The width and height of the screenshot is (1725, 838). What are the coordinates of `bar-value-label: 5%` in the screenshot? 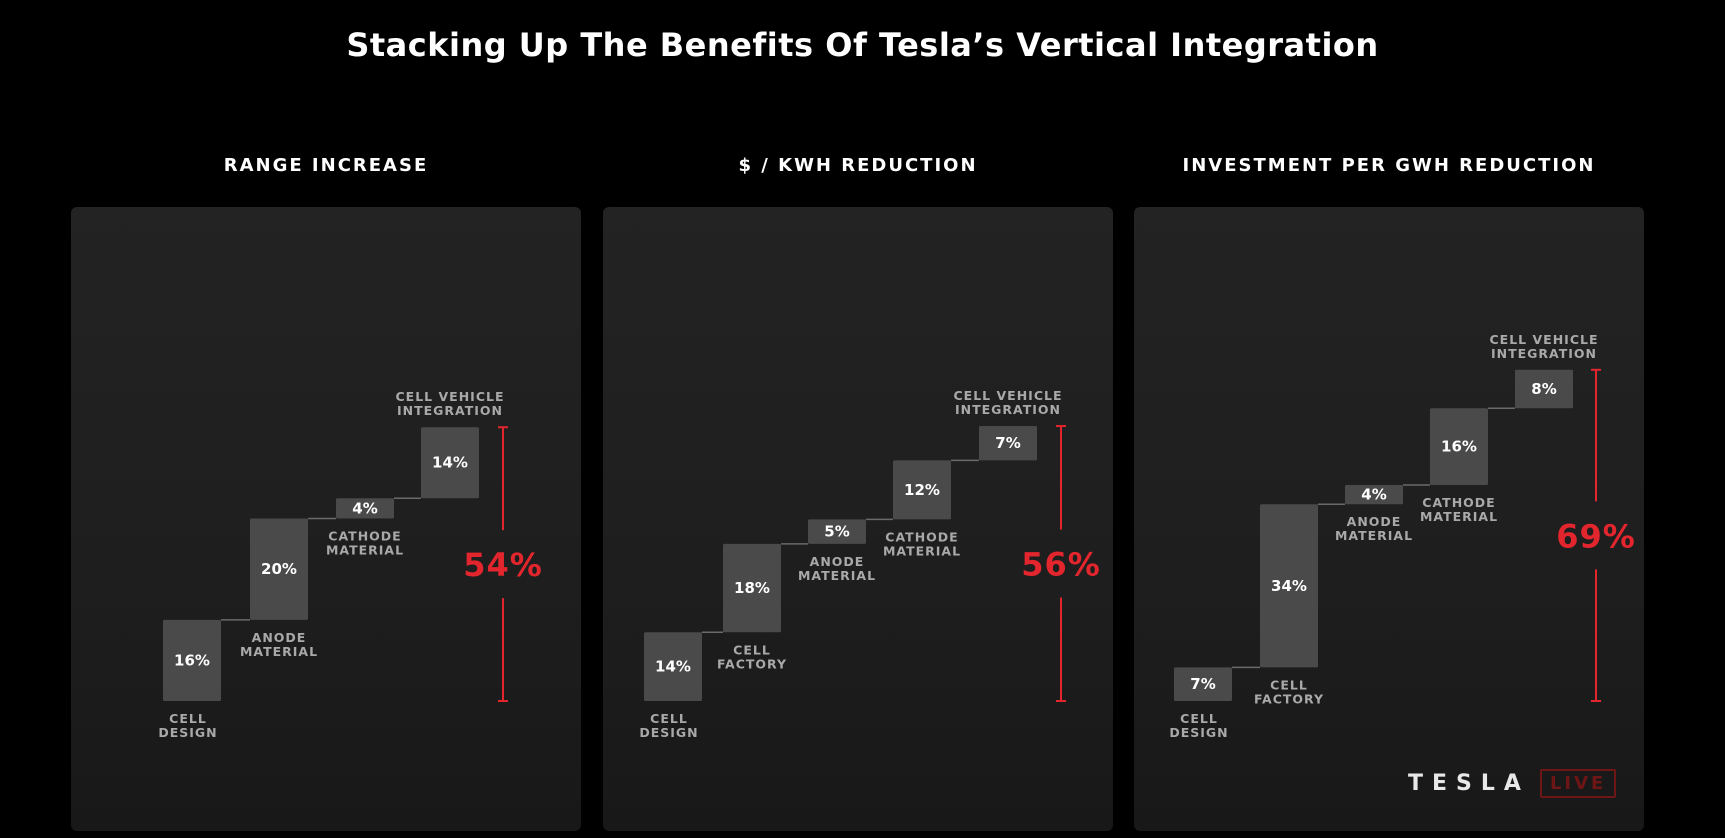 It's located at (836, 532).